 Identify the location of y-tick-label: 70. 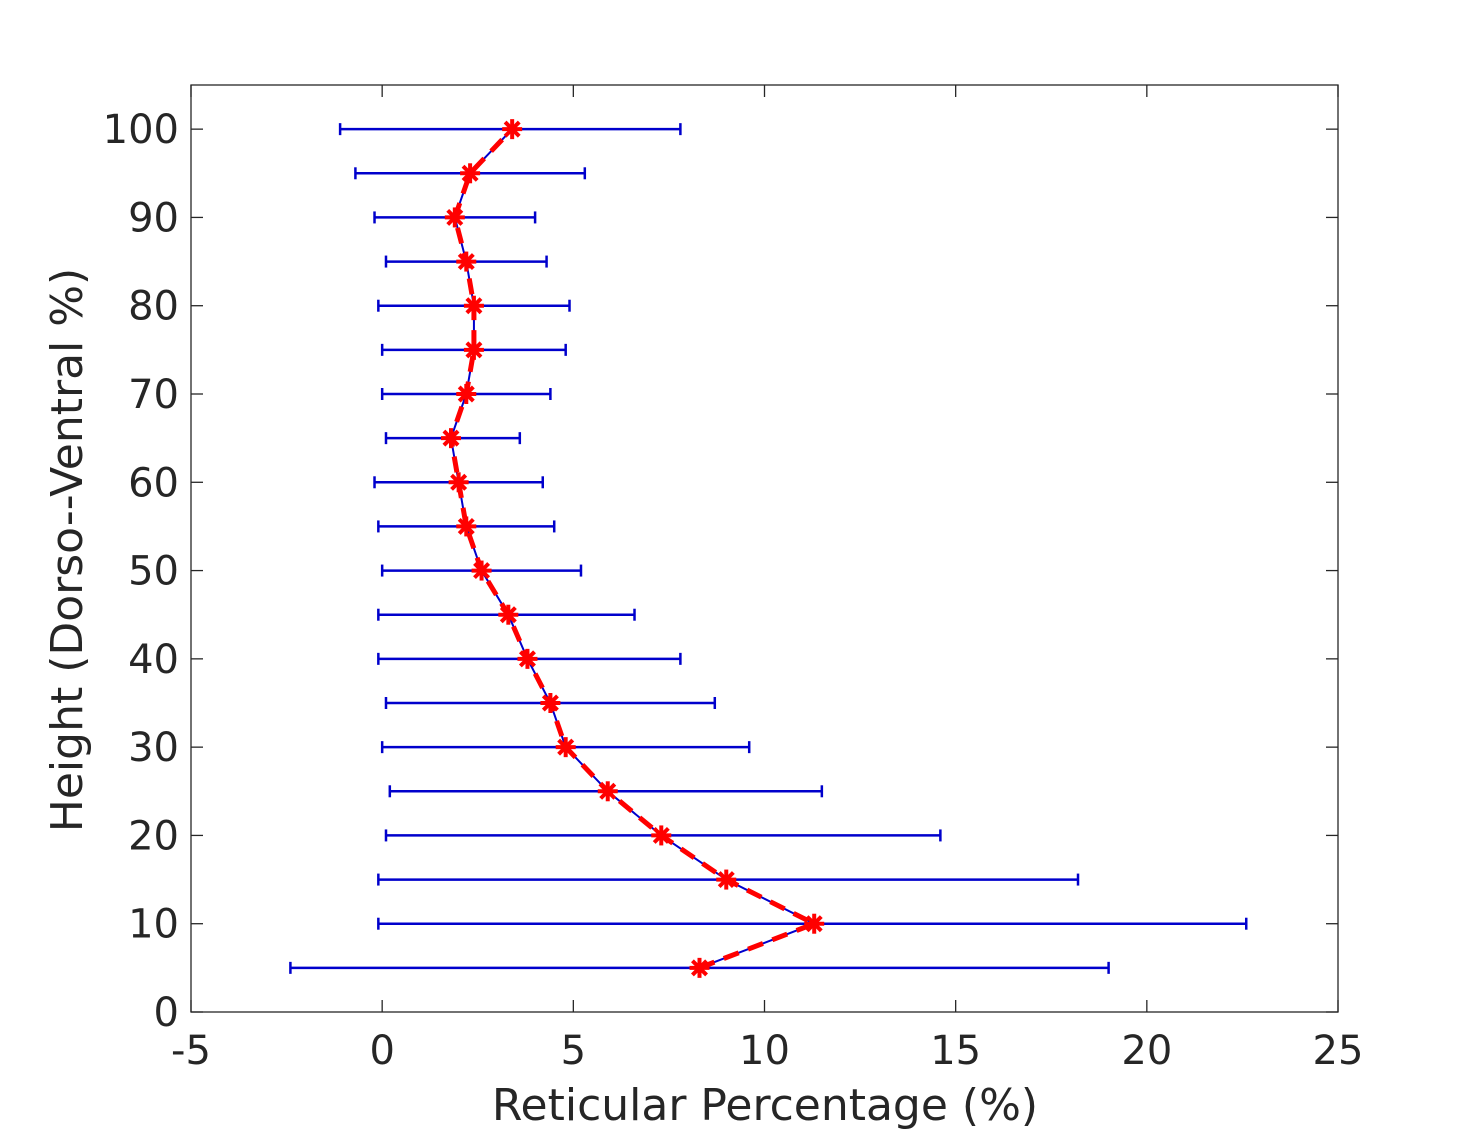
(153, 395).